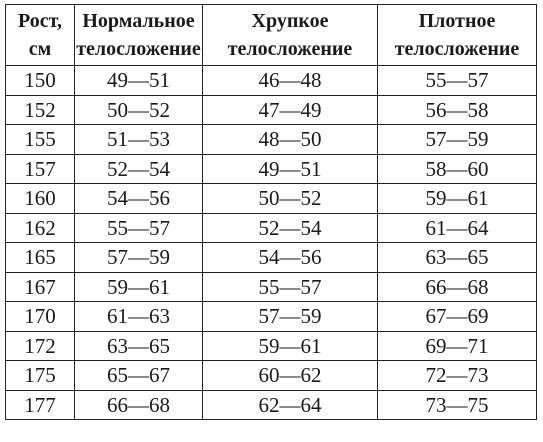 The width and height of the screenshot is (543, 442). I want to click on slender-weight-cell: 49—51, so click(290, 168).